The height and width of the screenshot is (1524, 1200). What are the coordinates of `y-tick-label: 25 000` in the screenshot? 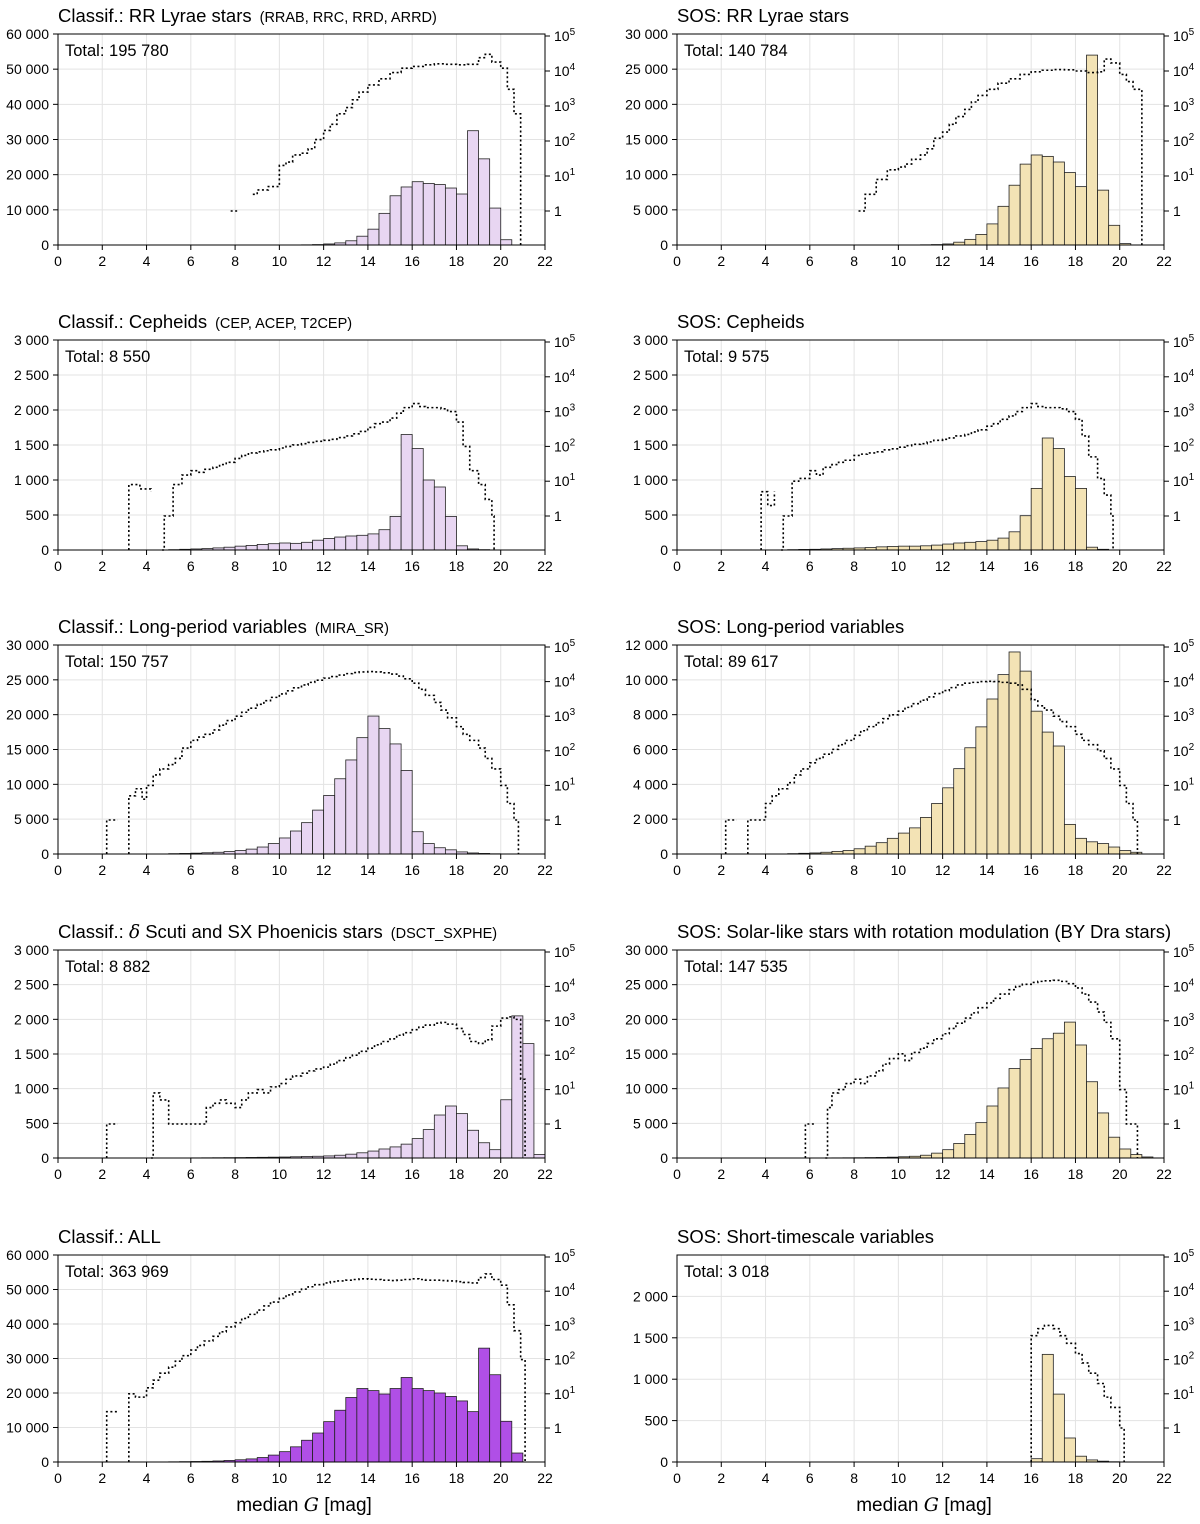 It's located at (27, 680).